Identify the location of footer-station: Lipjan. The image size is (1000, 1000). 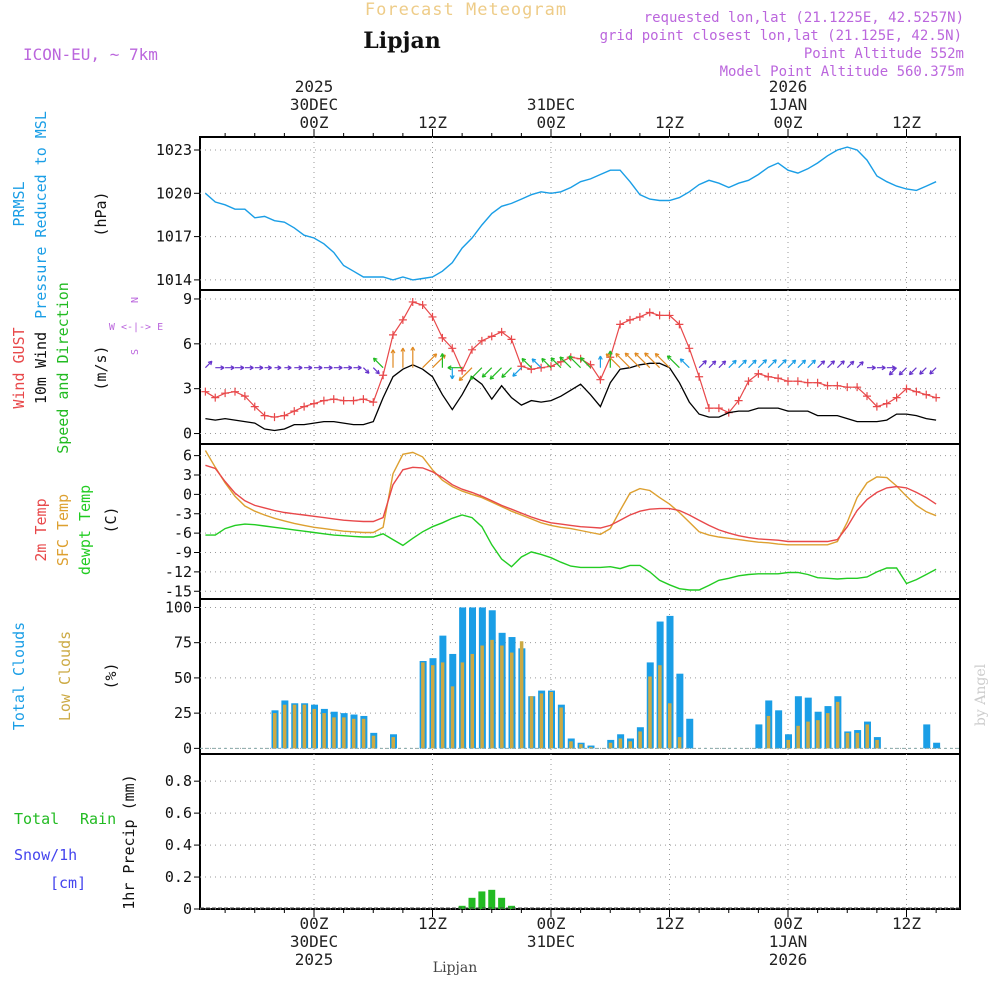
(455, 968).